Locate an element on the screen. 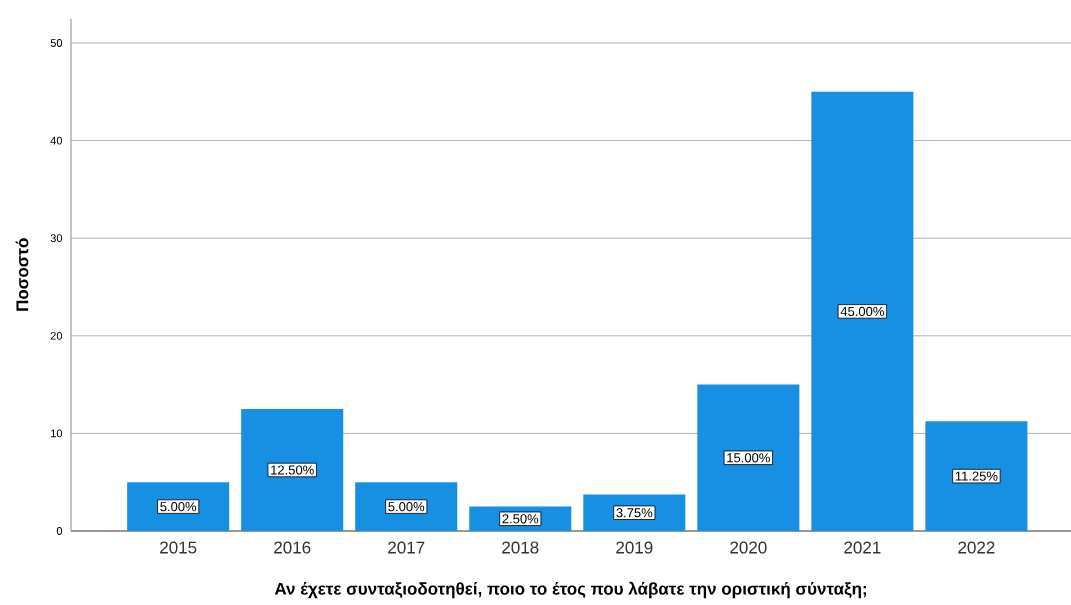 Image resolution: width=1071 pixels, height=605 pixels. x-tick-label: 2019 is located at coordinates (634, 547).